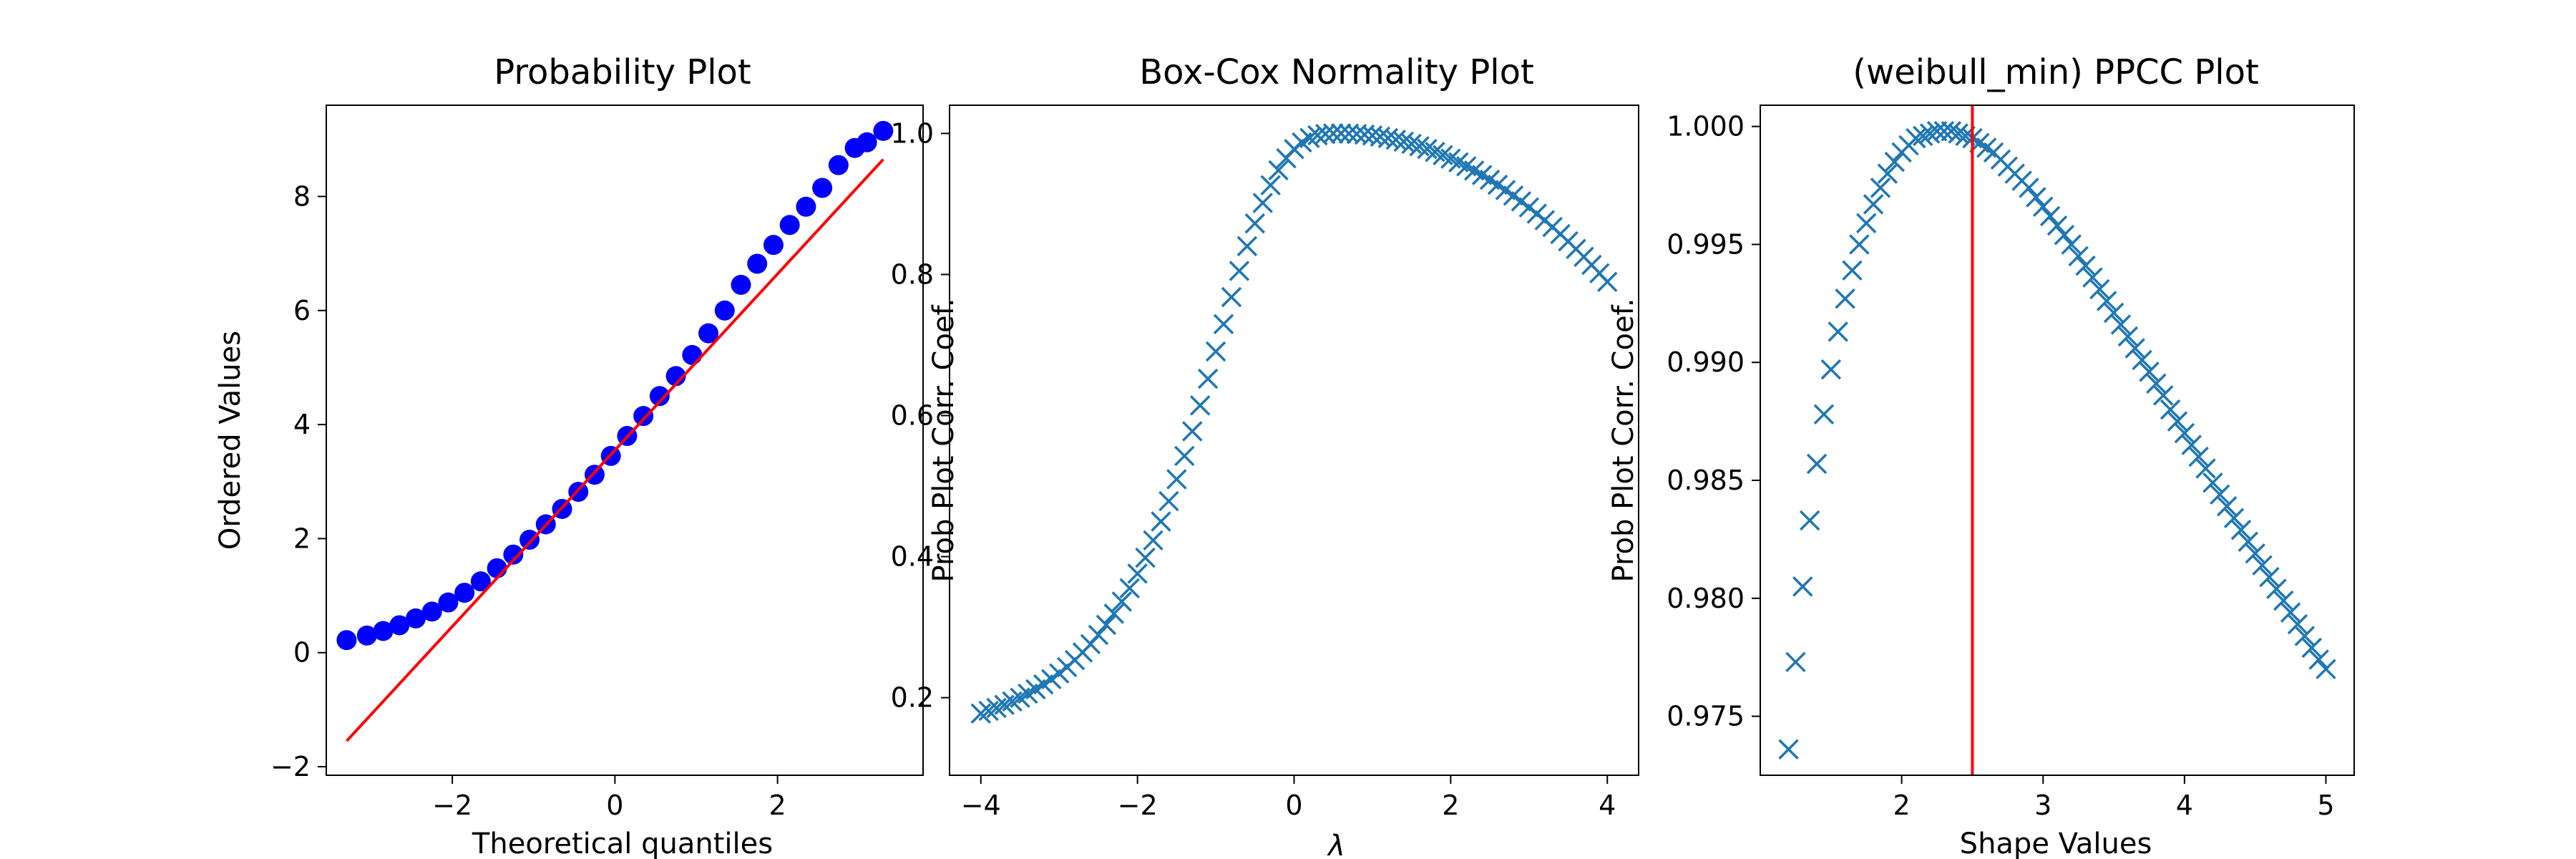 The width and height of the screenshot is (2576, 859). Describe the element at coordinates (290, 766) in the screenshot. I see `probability-plot-ytick-label: −2` at that location.